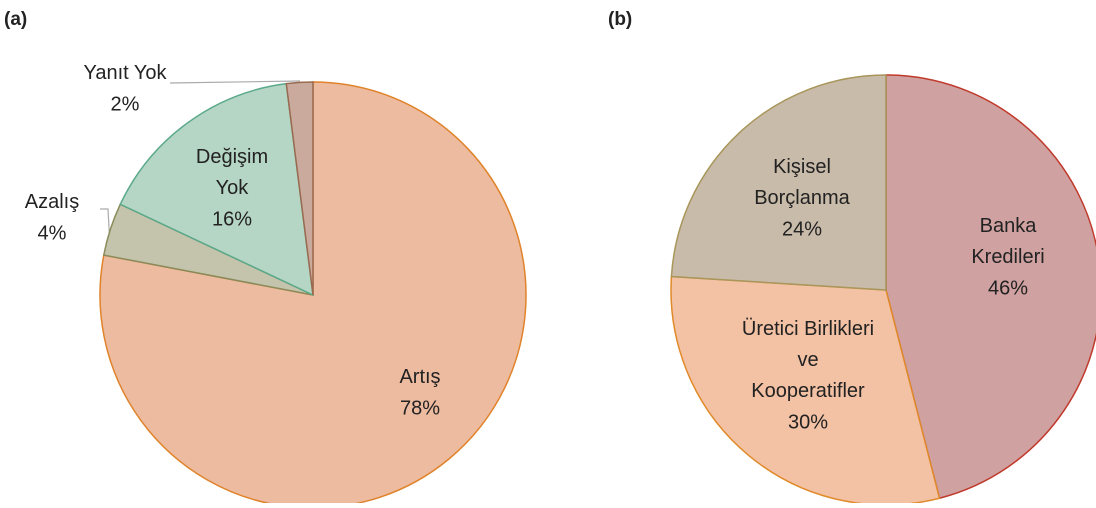  What do you see at coordinates (125, 104) in the screenshot?
I see `value-label: 2%` at bounding box center [125, 104].